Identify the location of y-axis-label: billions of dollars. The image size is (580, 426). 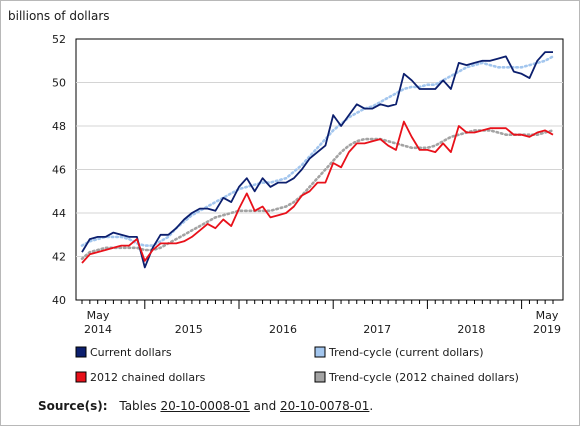
(59, 16).